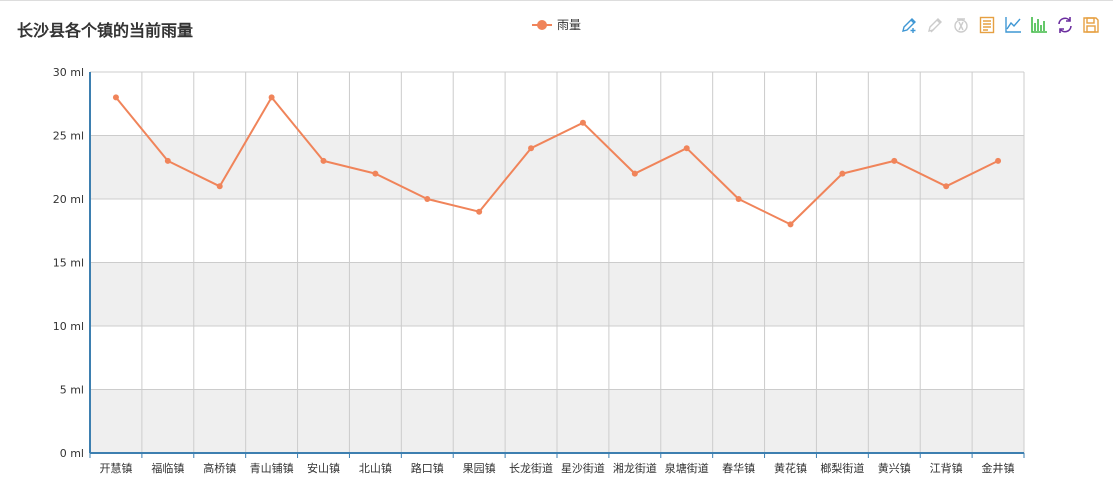  I want to click on legend-line-dot-icon, so click(542, 25).